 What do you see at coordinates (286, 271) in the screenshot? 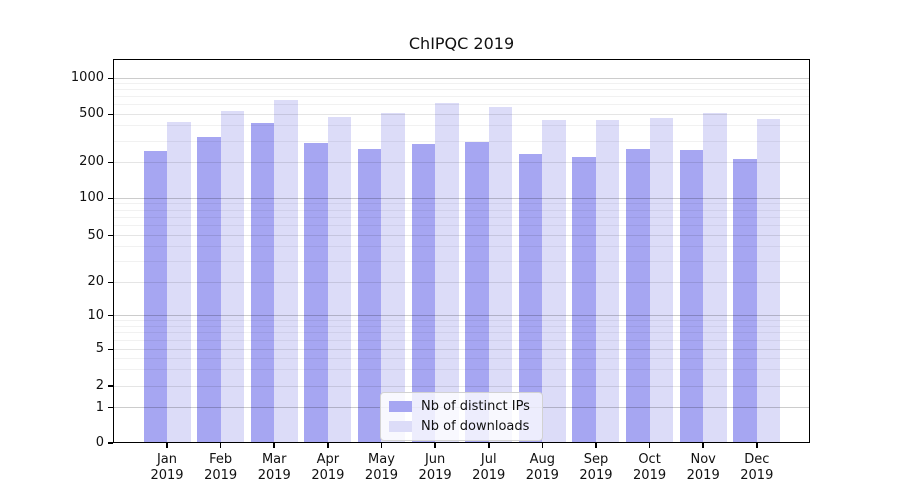
I see `bar-downloads-mar` at bounding box center [286, 271].